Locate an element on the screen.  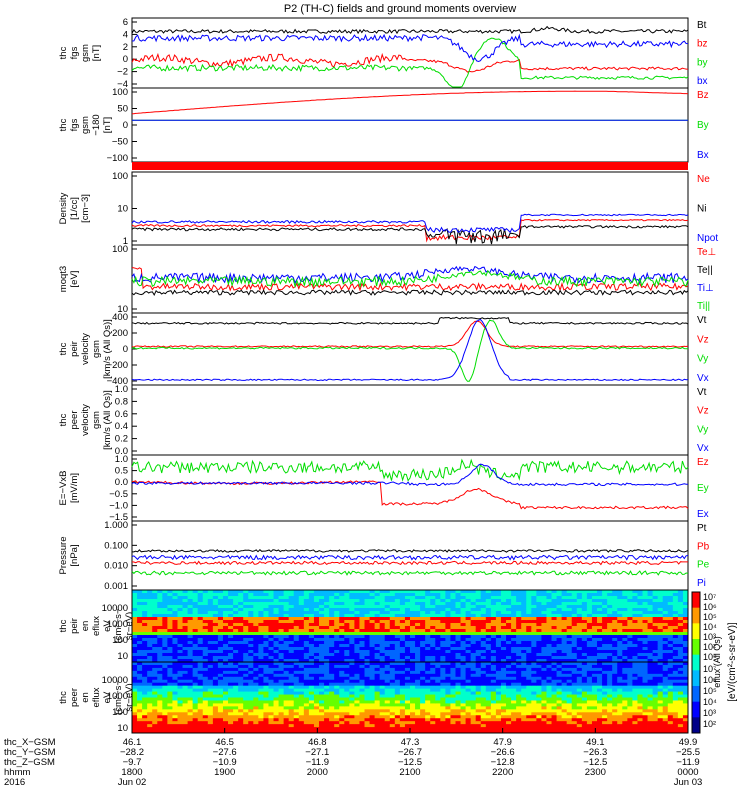
y-axis-label: [km/s (All Qs)] is located at coordinates (107, 349).